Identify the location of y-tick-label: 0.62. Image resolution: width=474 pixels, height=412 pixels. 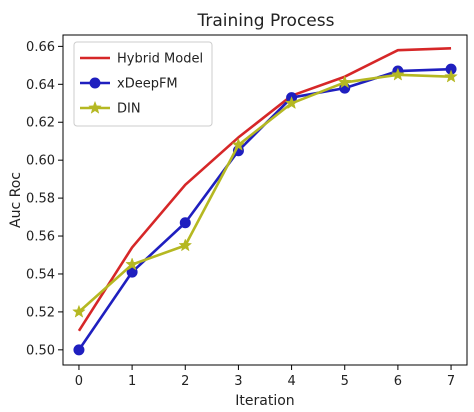
(40, 123).